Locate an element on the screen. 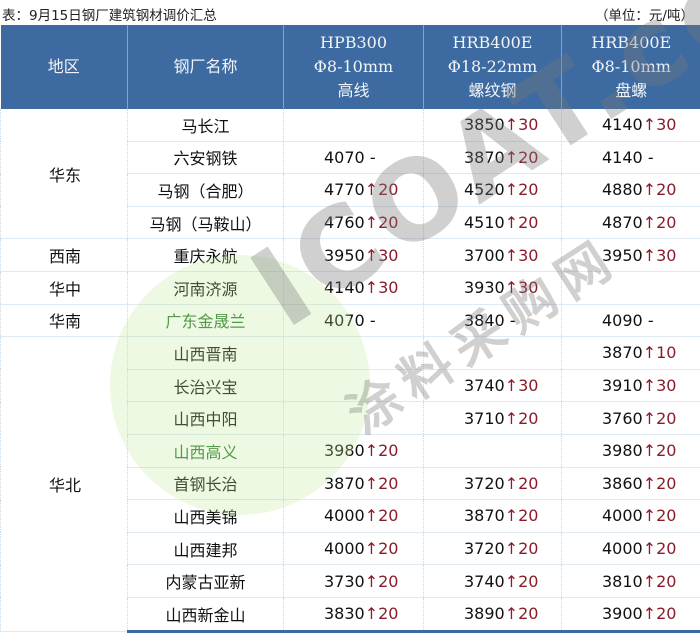 This screenshot has height=633, width=700. price-cell: 4520↑20 is located at coordinates (493, 190).